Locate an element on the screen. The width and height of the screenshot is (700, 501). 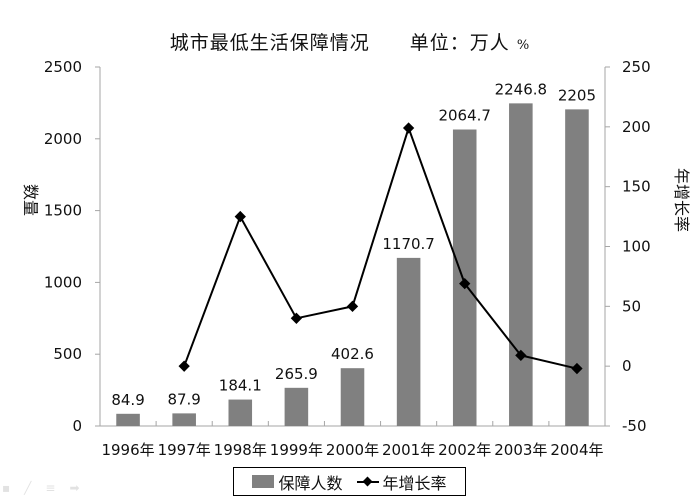
chart-title-unit: 单位：万人 is located at coordinates (459, 43).